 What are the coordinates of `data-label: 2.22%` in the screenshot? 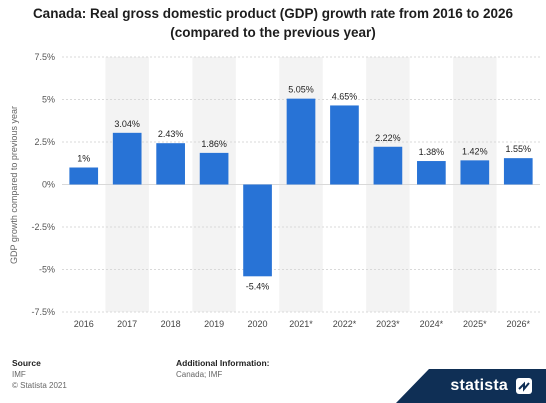 It's located at (388, 138).